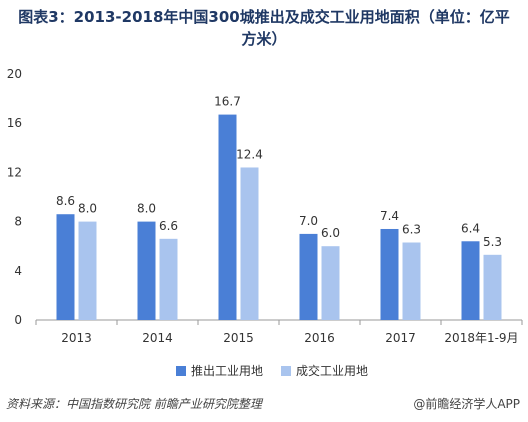  What do you see at coordinates (18, 320) in the screenshot?
I see `y-tick-label: 0` at bounding box center [18, 320].